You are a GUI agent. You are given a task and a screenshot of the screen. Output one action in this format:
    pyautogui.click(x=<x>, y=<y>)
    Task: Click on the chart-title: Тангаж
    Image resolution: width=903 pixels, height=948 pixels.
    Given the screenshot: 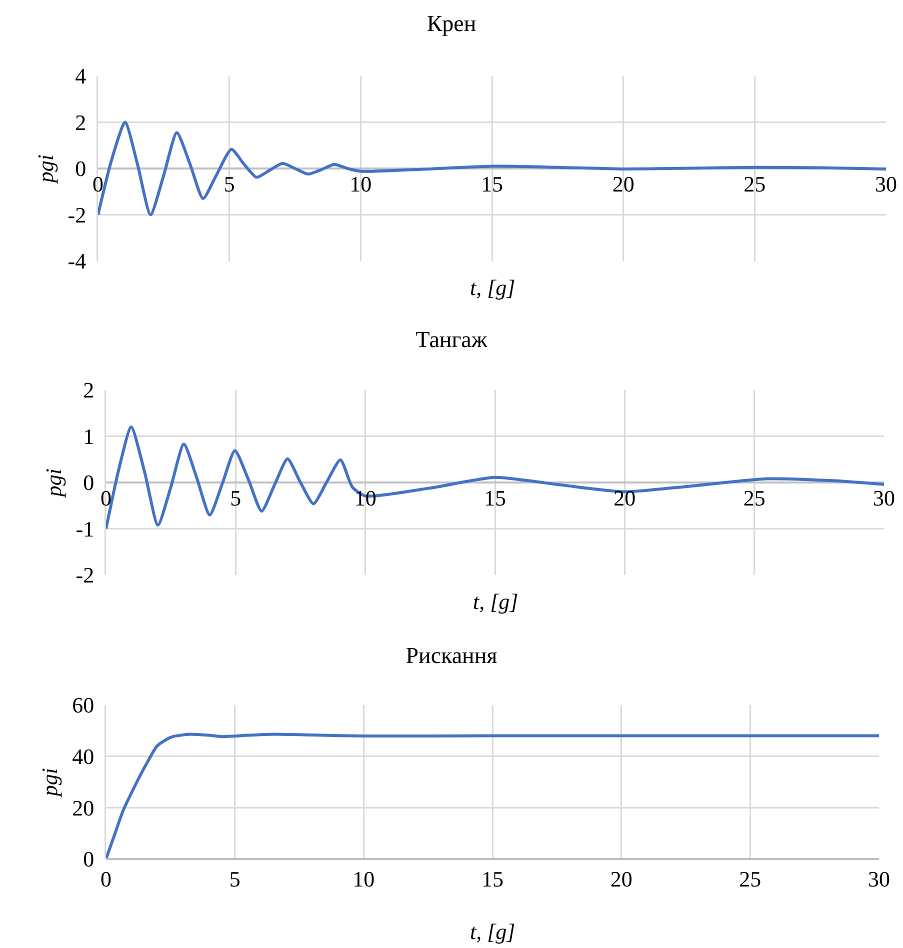 What is the action you would take?
    pyautogui.click(x=452, y=339)
    